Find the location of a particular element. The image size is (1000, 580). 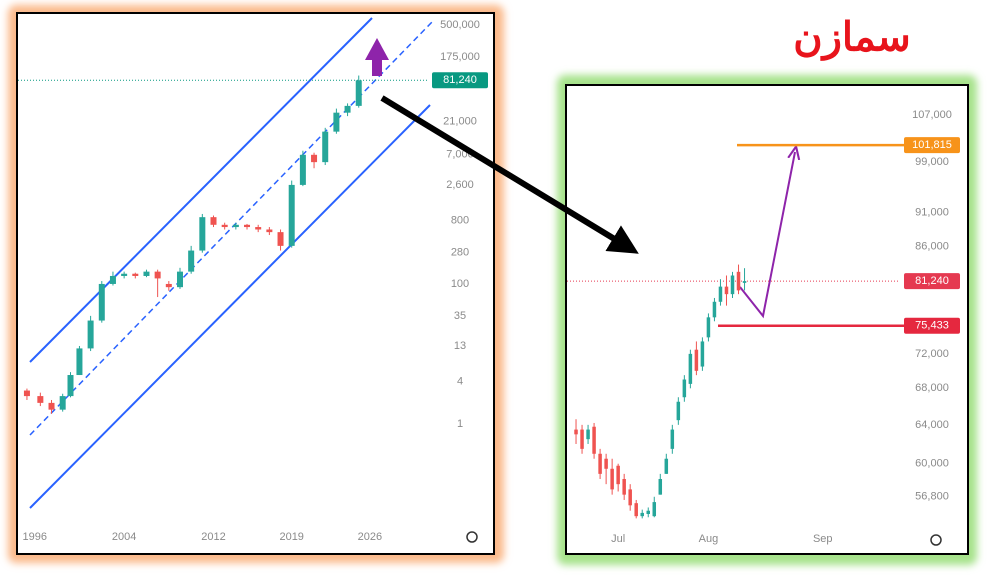

x-tick-label: Aug is located at coordinates (709, 539).